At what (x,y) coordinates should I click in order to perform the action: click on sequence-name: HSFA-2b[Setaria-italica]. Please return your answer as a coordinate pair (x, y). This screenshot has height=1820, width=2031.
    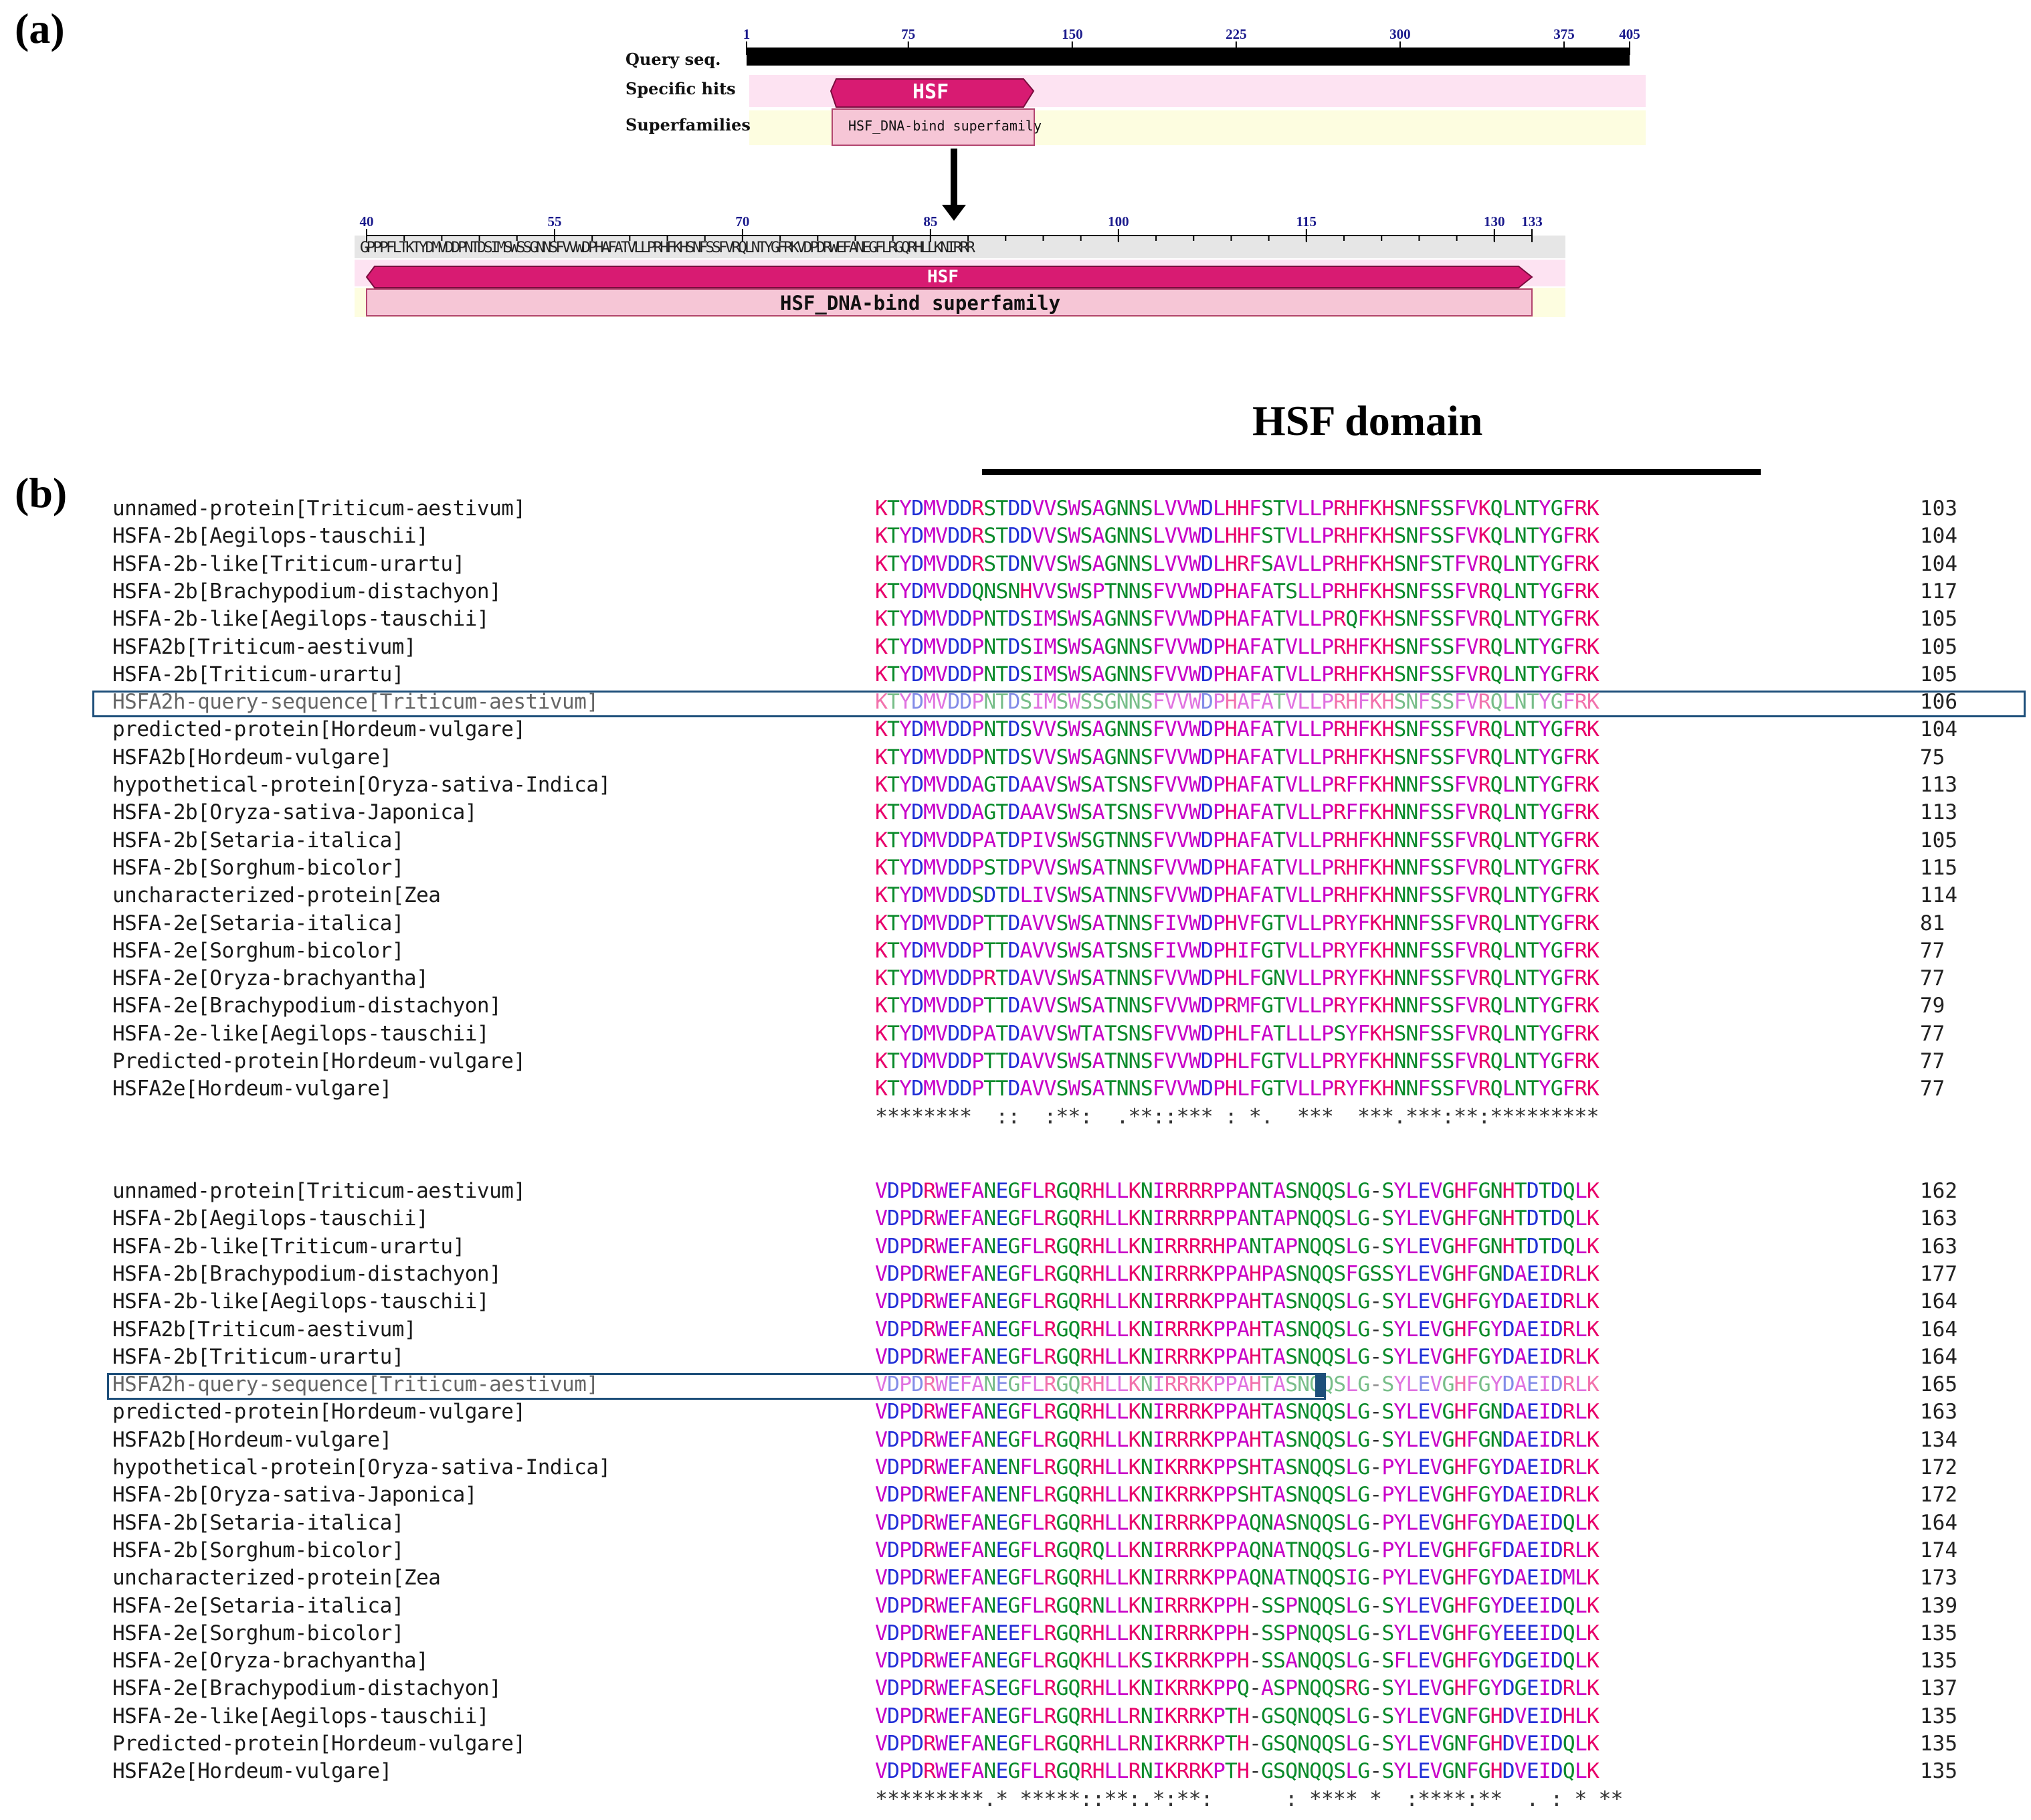
    Looking at the image, I should click on (258, 840).